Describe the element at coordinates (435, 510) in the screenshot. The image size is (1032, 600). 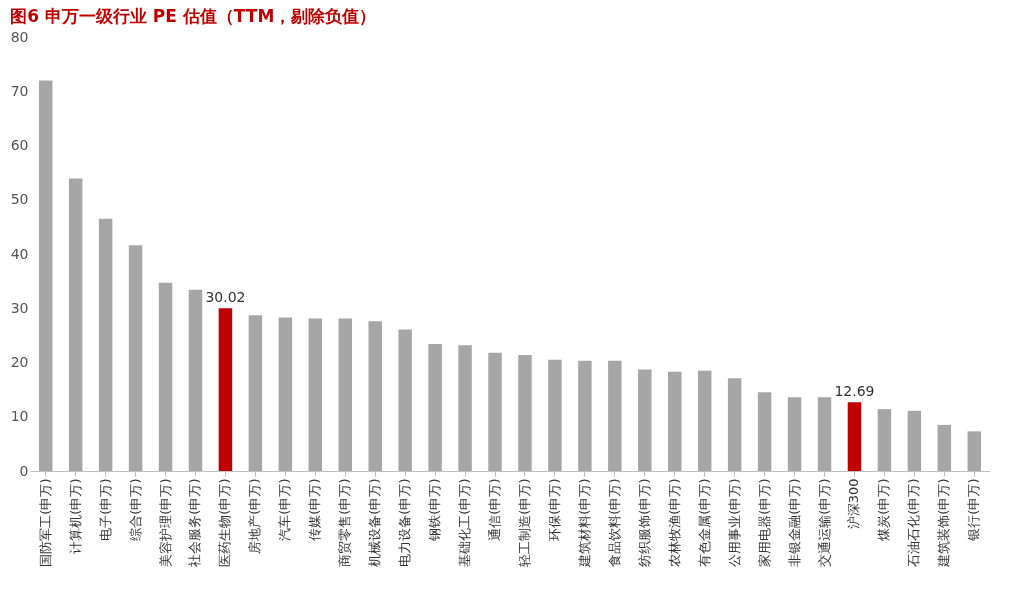
I see `x-tick-label: 钢铁(申万)` at that location.